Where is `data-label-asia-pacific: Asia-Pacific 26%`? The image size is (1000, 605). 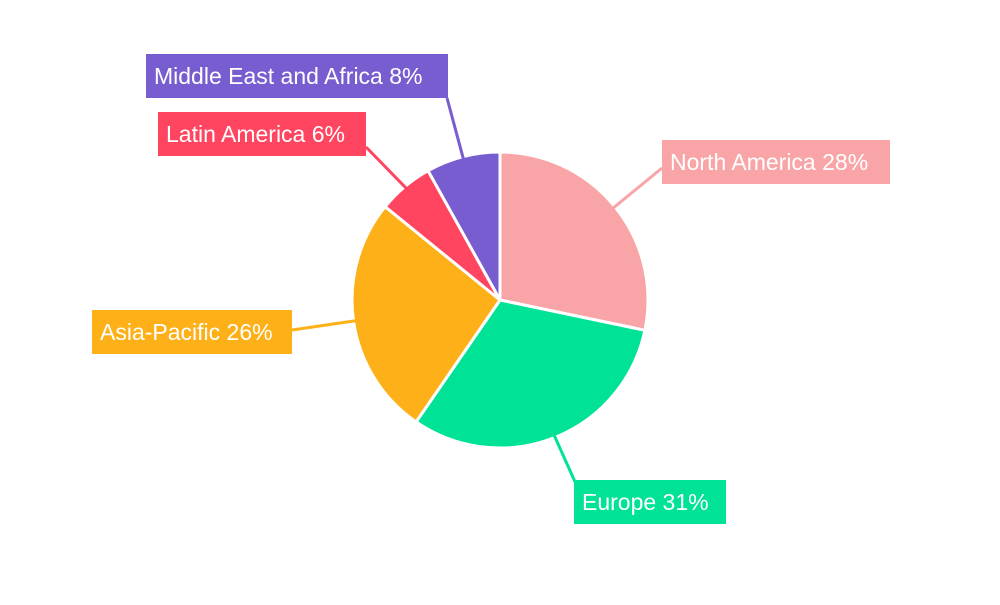
data-label-asia-pacific: Asia-Pacific 26% is located at coordinates (192, 332).